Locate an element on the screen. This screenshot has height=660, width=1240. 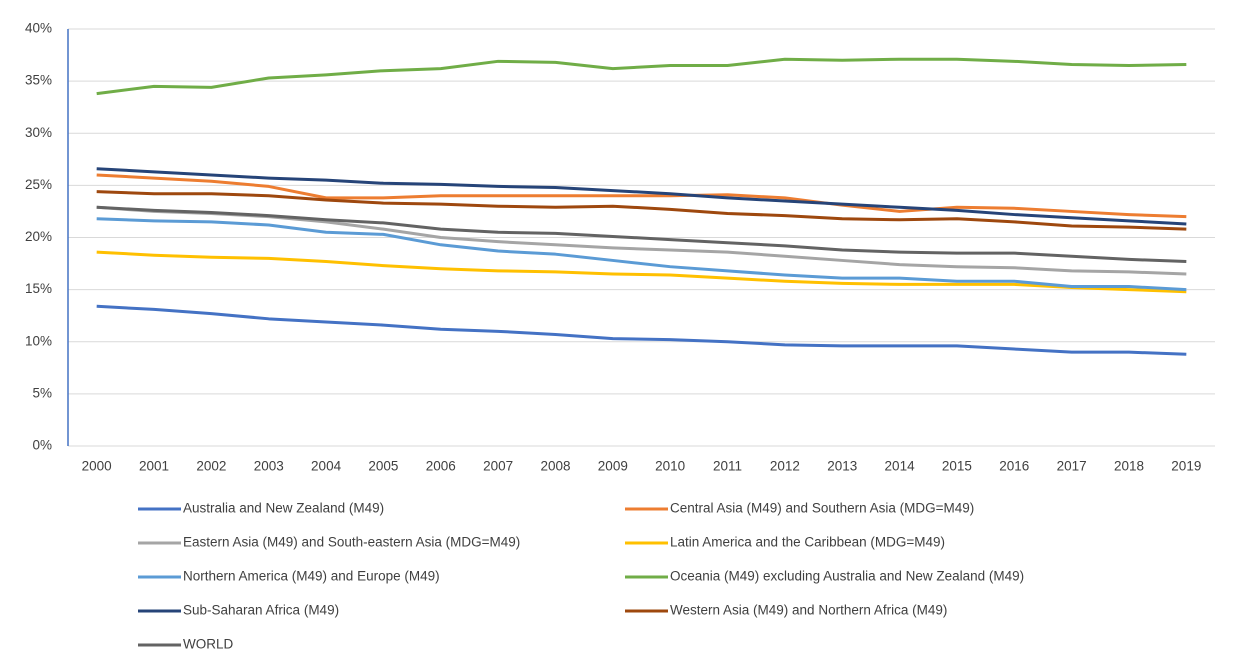
x-tick-label: 2001 is located at coordinates (154, 466).